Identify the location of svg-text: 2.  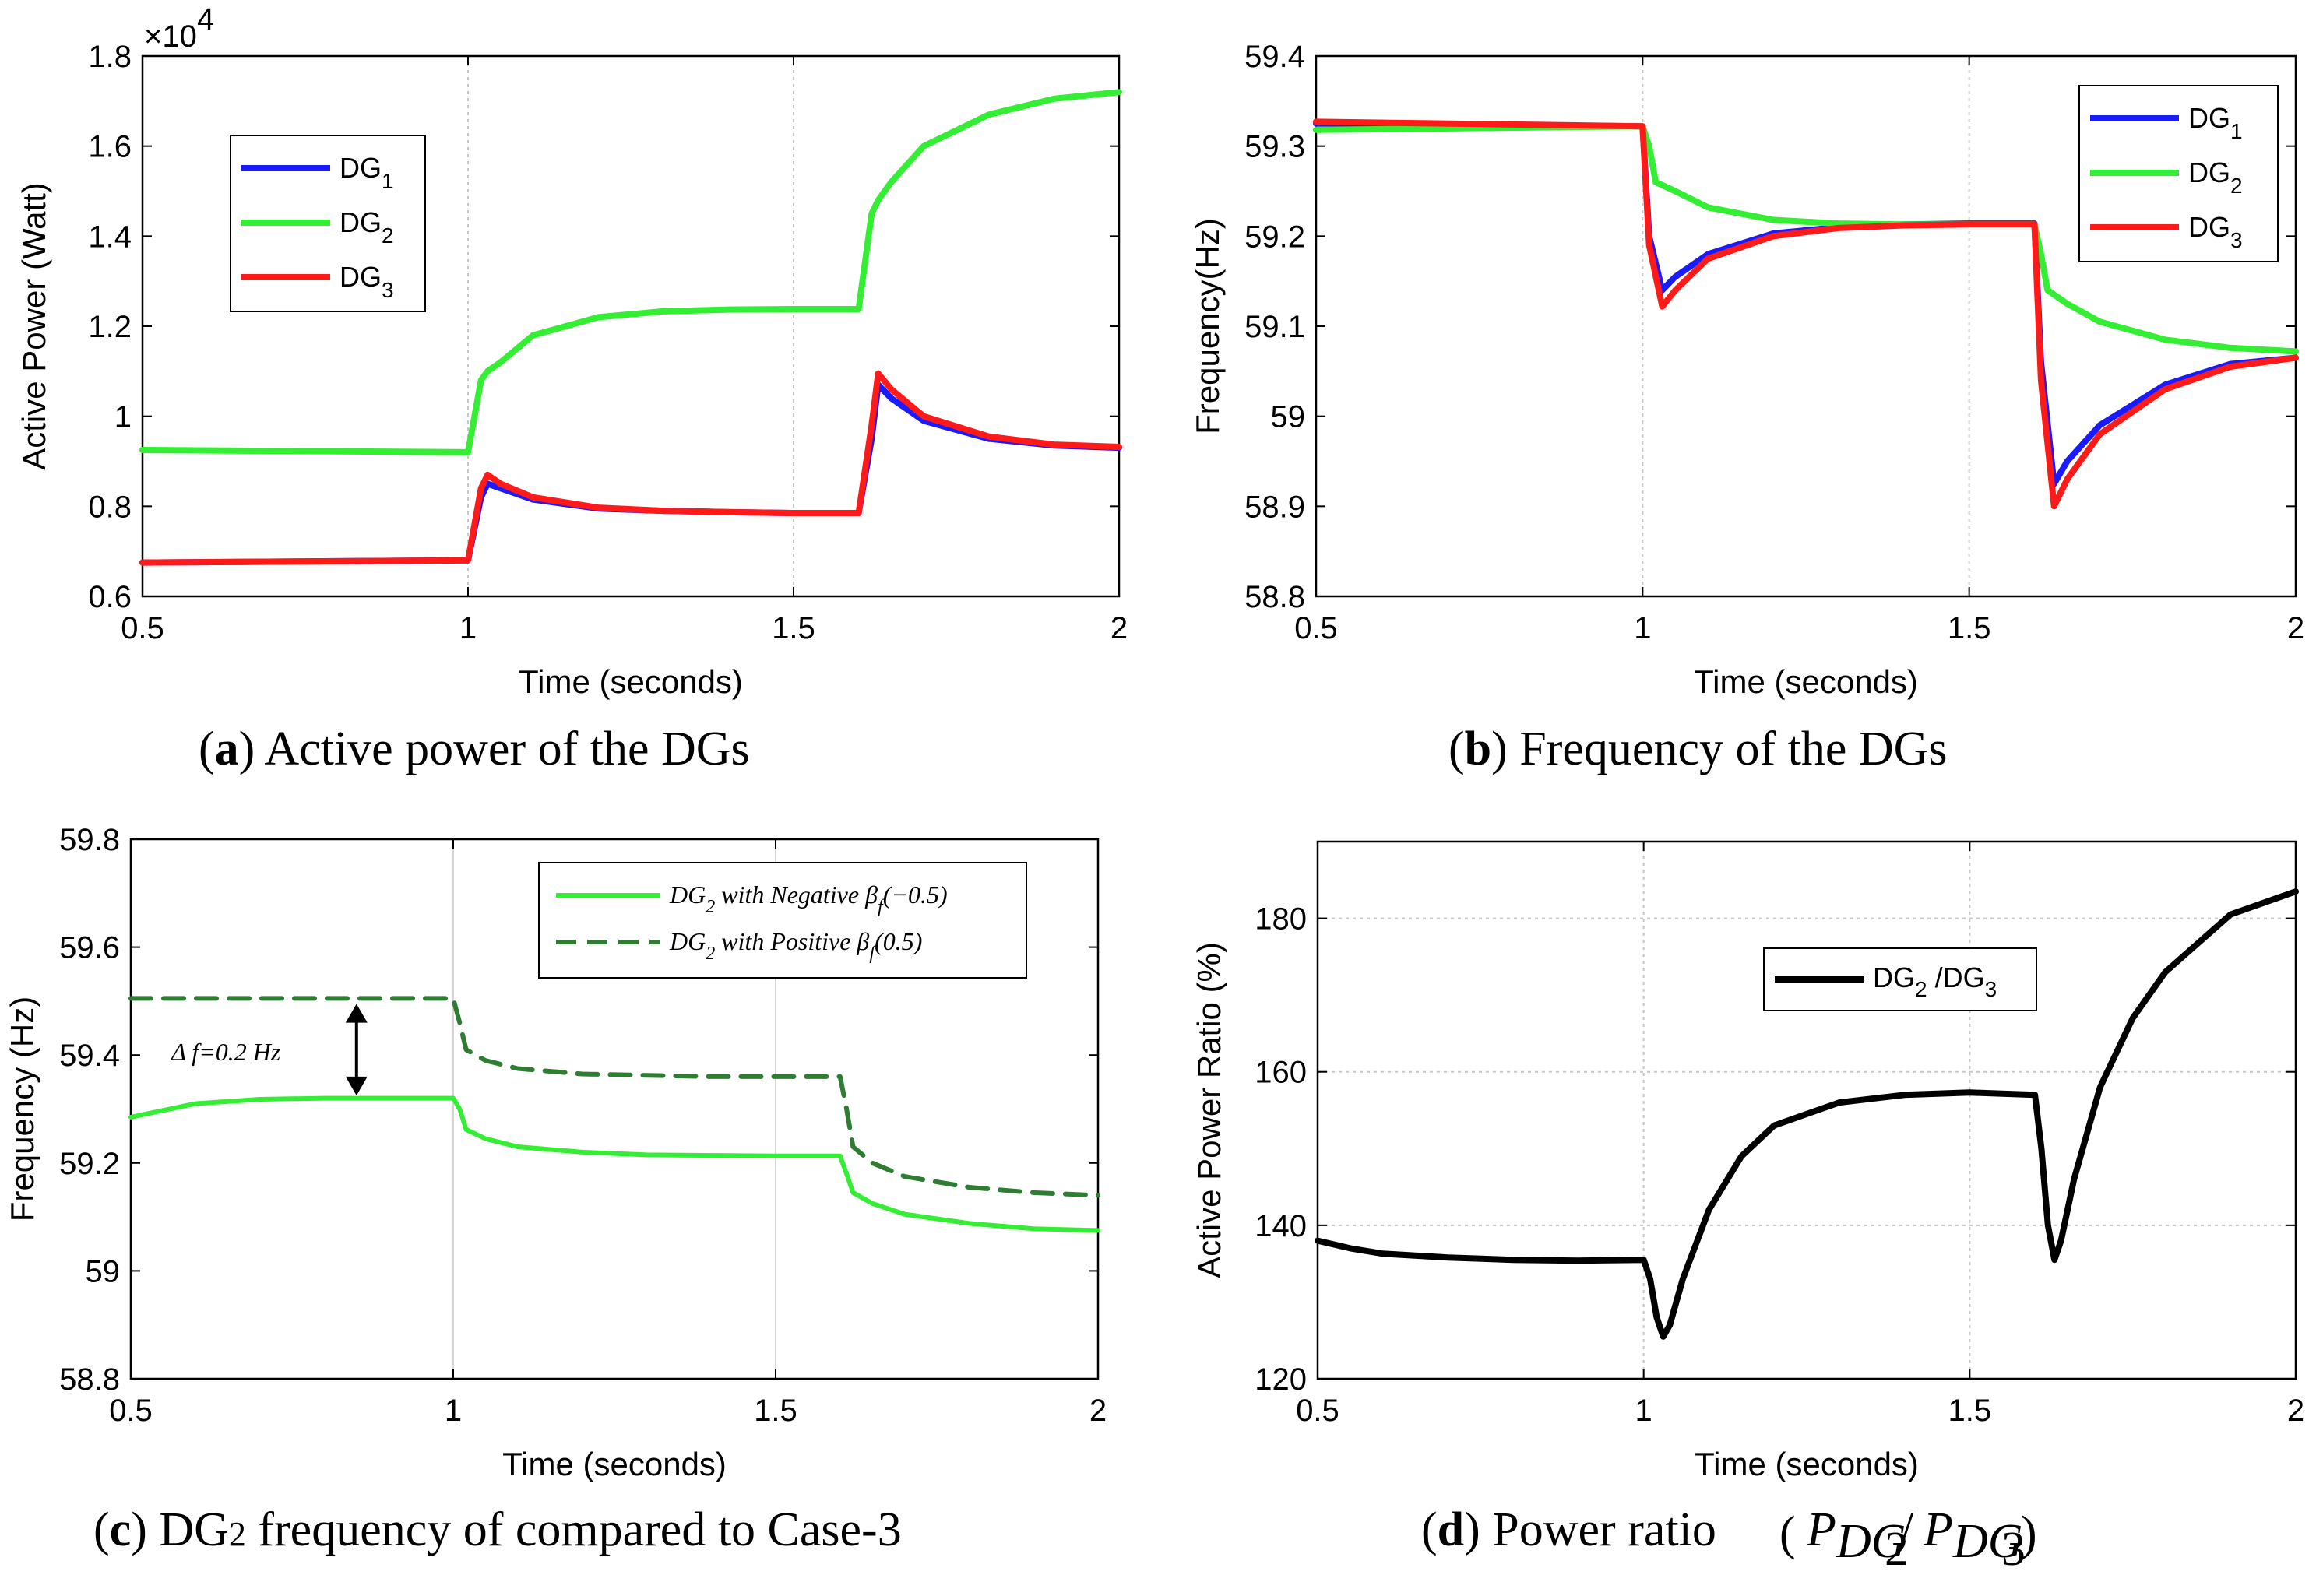
(1897, 1549).